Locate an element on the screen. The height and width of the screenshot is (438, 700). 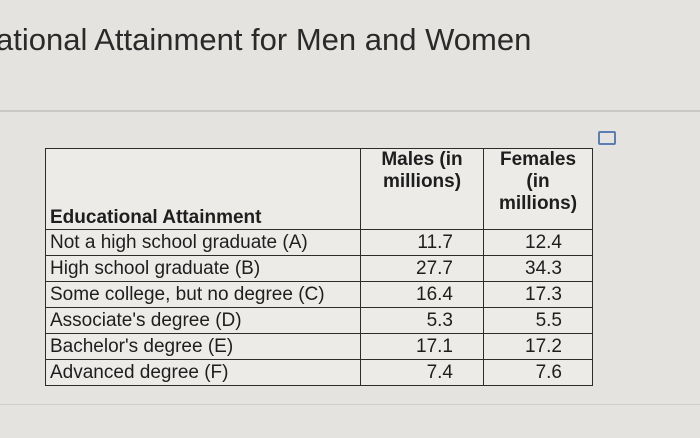
table-row: Associate's degree (D) 5.3 5.5 is located at coordinates (319, 320).